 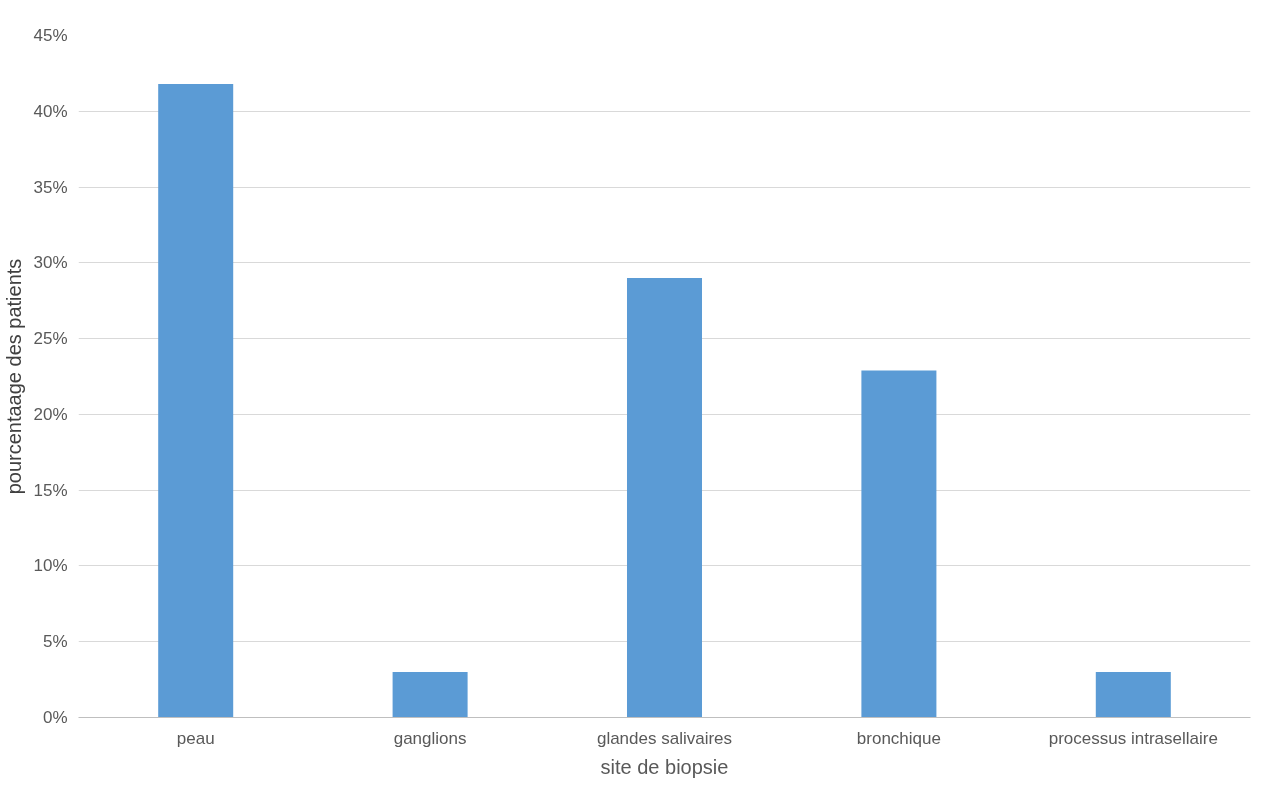 What do you see at coordinates (55, 717) in the screenshot?
I see `y-tick-label: 0%` at bounding box center [55, 717].